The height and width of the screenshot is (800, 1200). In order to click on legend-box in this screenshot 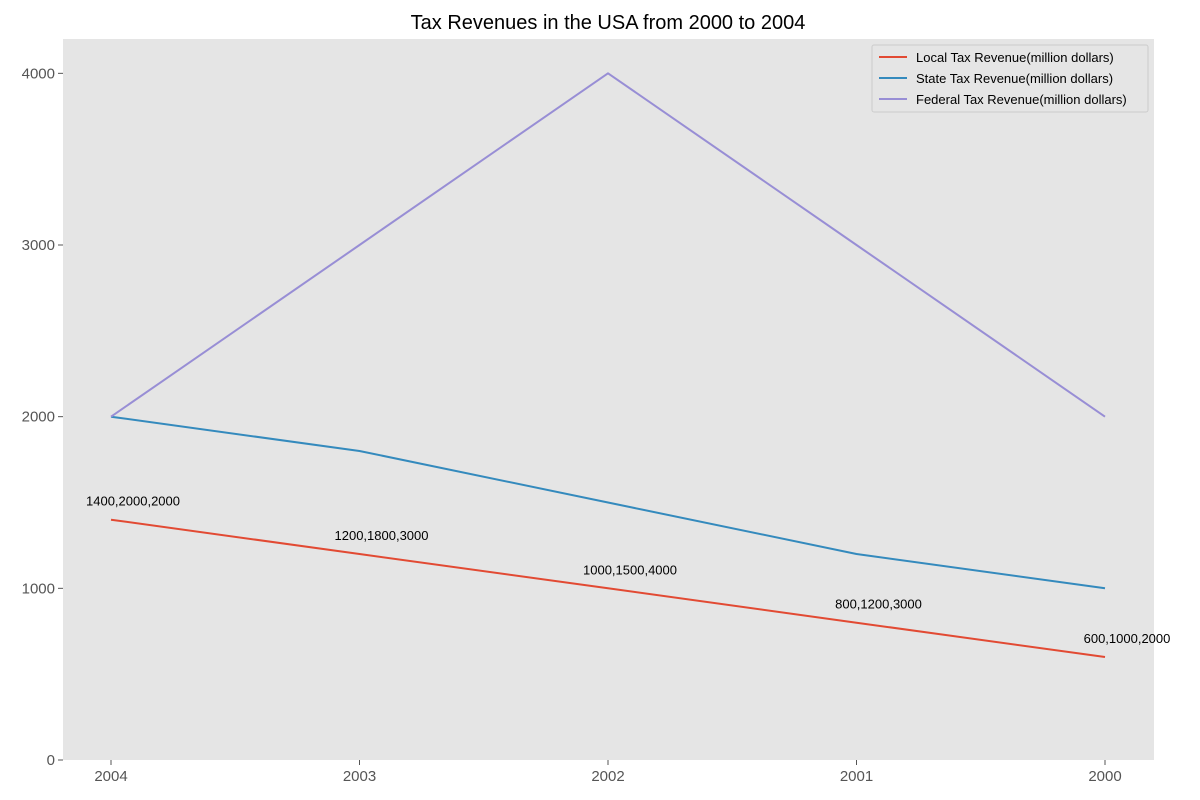, I will do `click(1010, 78)`.